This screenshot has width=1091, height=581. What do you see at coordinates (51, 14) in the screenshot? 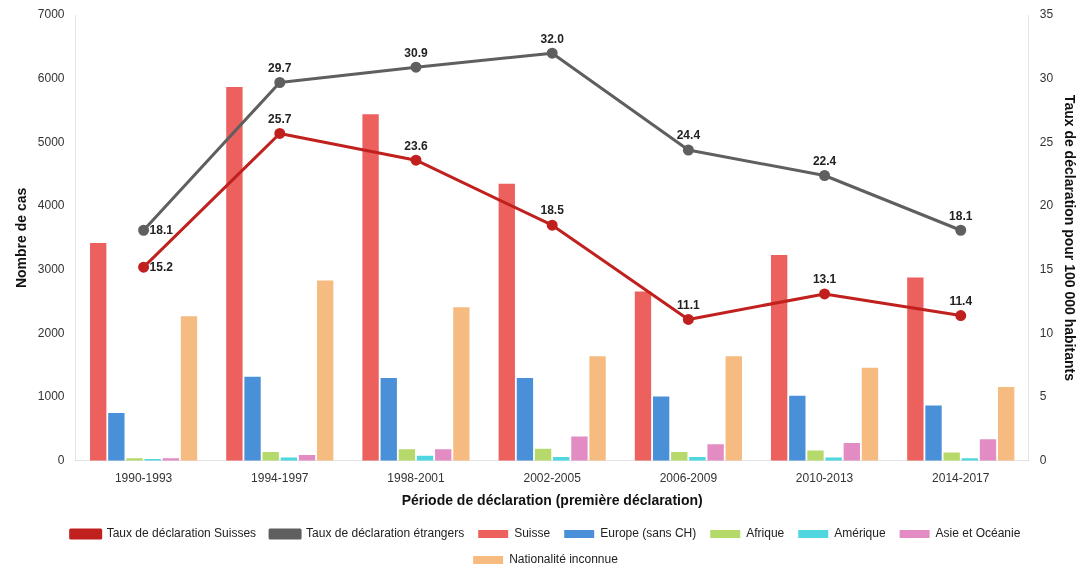
I see `y-tick-label: 7000` at bounding box center [51, 14].